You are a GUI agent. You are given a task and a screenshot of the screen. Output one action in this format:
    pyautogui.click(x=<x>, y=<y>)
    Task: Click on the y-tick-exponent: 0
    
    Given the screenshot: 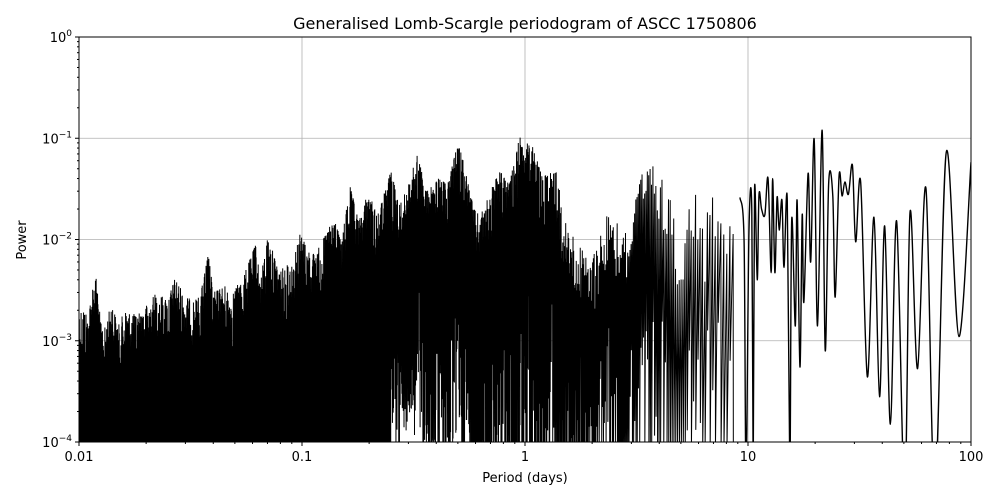 What is the action you would take?
    pyautogui.click(x=69, y=34)
    